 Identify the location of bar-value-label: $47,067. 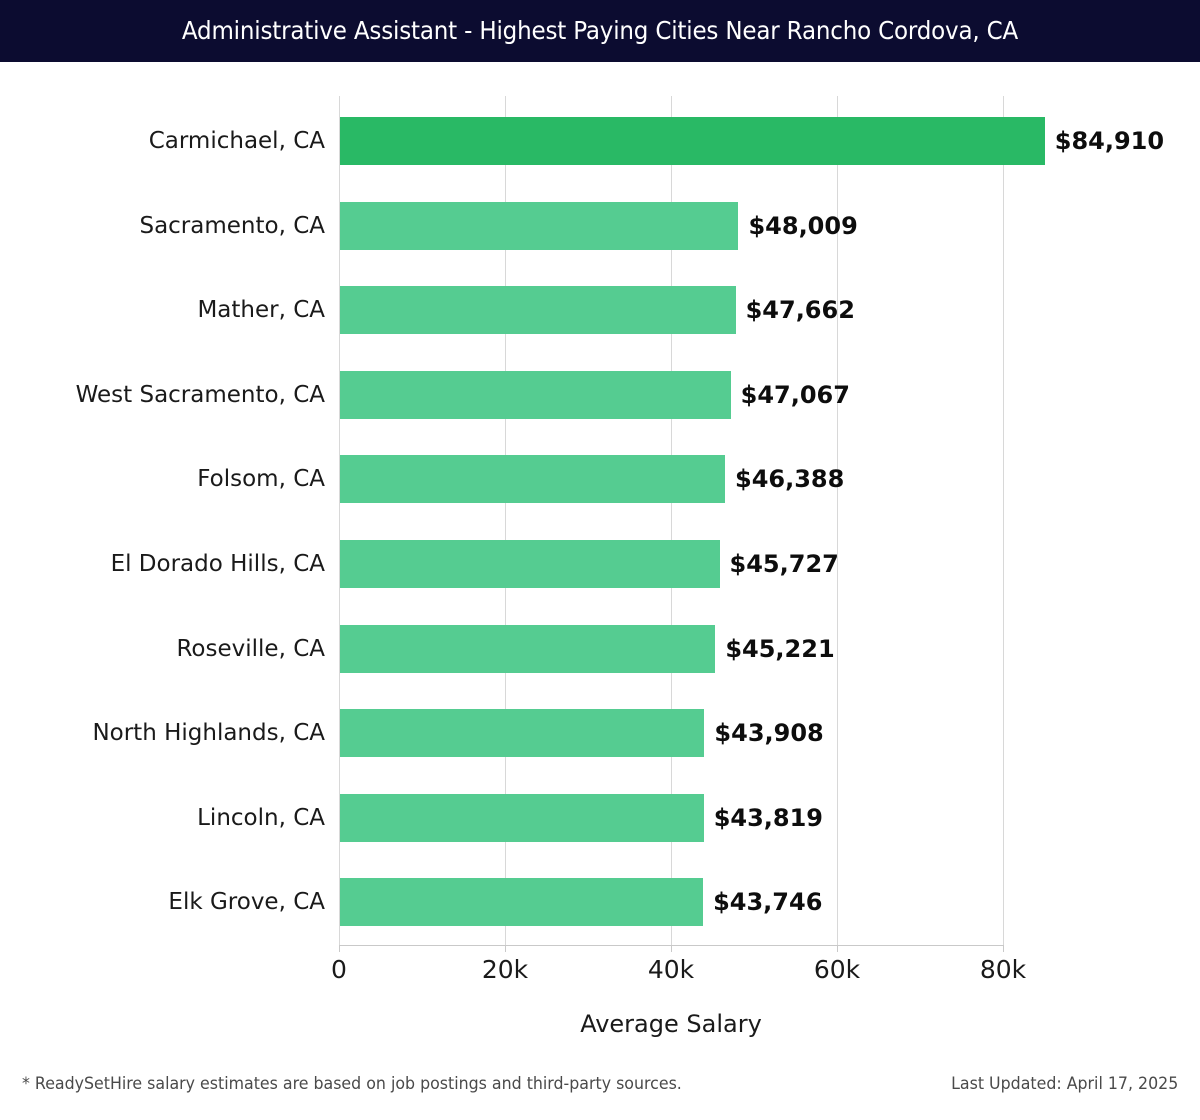
(795, 394).